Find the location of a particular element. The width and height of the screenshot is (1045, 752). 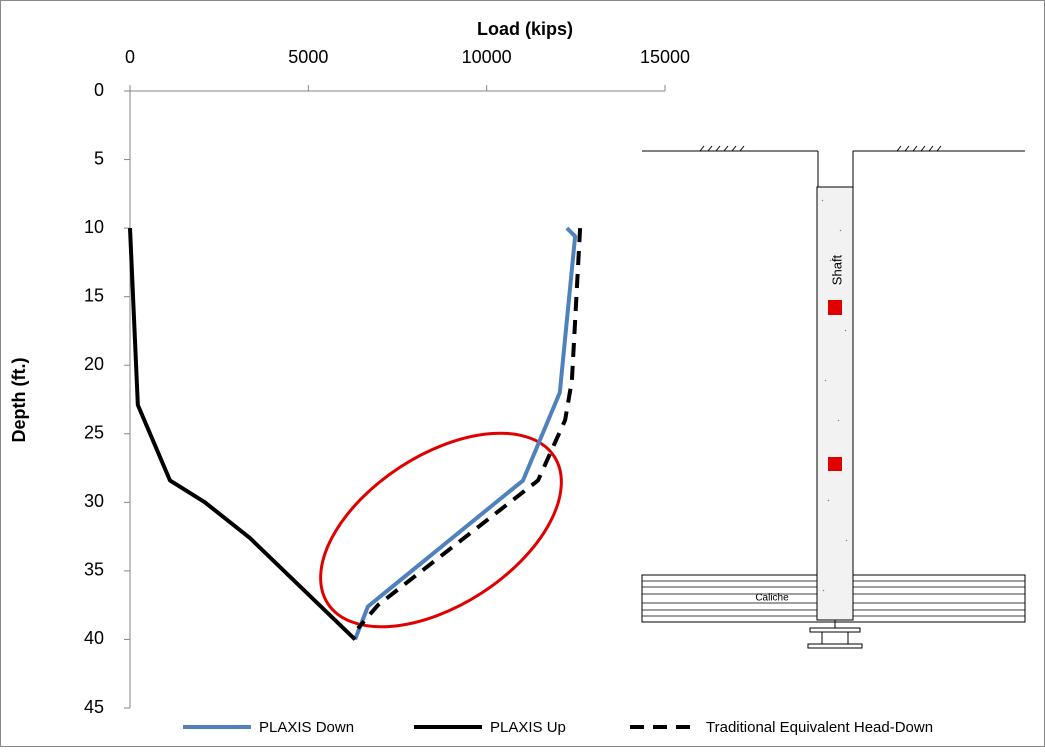

y-tick-label: 45 is located at coordinates (94, 707).